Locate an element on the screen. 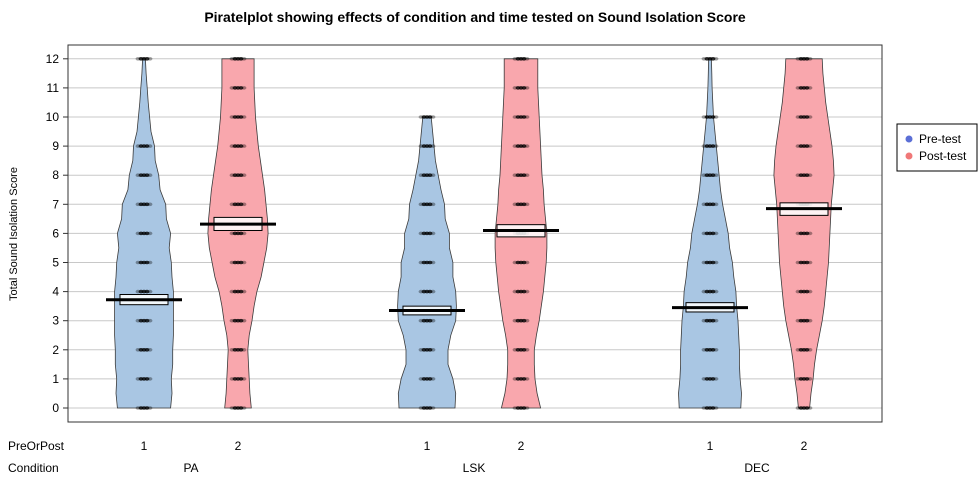  y-tick-label: 7 is located at coordinates (55, 204).